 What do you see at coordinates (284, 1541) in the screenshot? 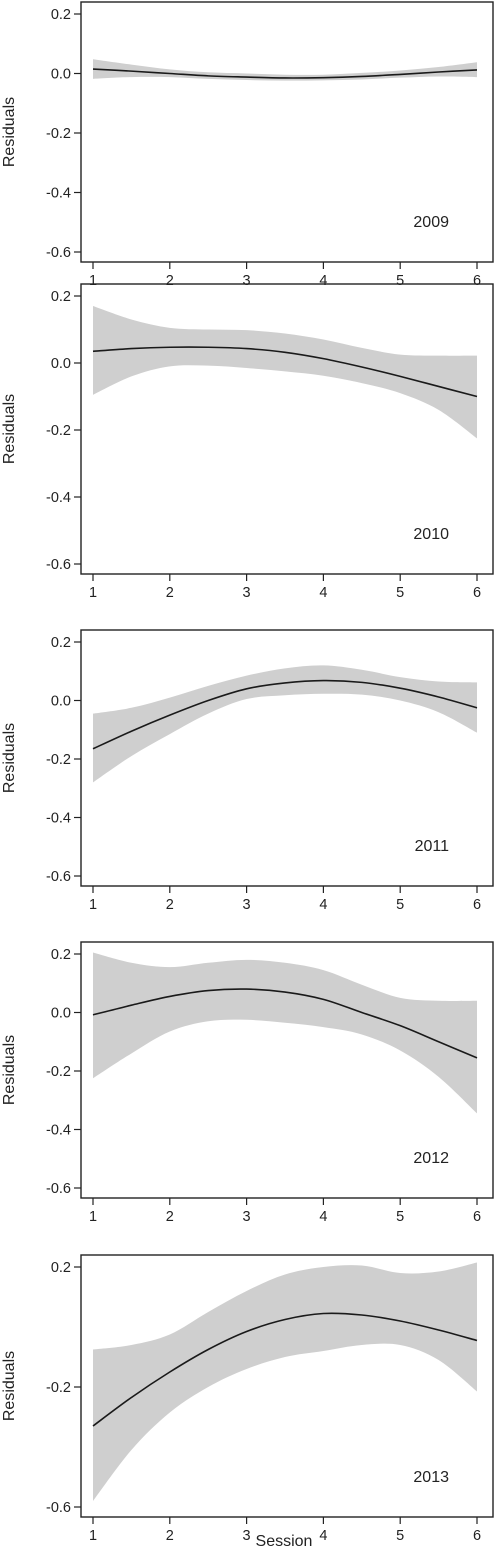
I see `x-axis-label: Session` at bounding box center [284, 1541].